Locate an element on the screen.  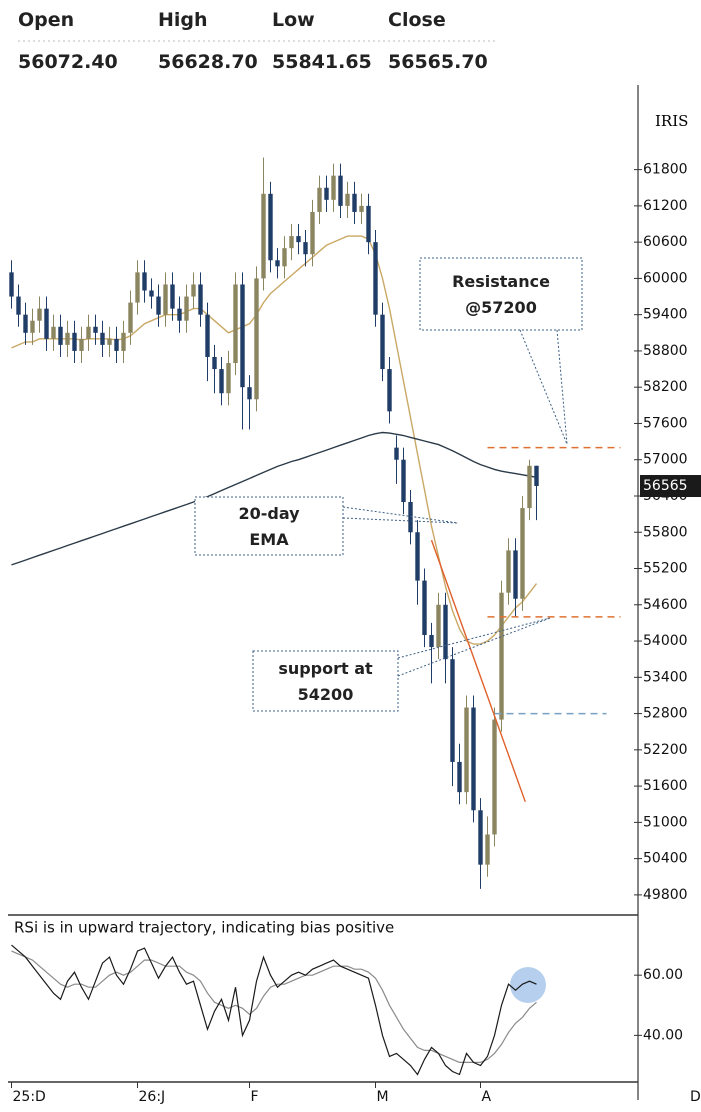
annotation-text: 20-day is located at coordinates (269, 513).